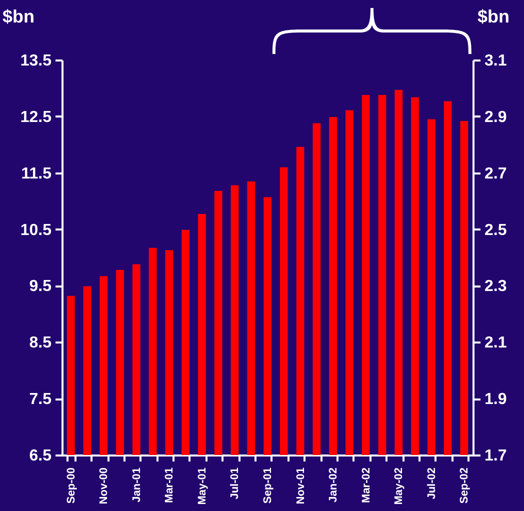 Image resolution: width=524 pixels, height=511 pixels. Describe the element at coordinates (40, 287) in the screenshot. I see `y-tick-label: 9.5` at that location.